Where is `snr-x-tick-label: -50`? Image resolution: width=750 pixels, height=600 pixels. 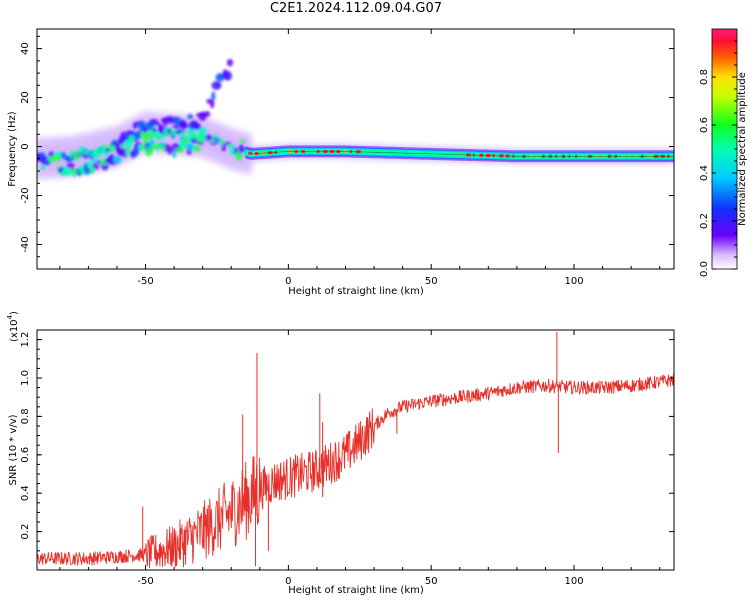
snr-x-tick-label: -50 is located at coordinates (145, 581).